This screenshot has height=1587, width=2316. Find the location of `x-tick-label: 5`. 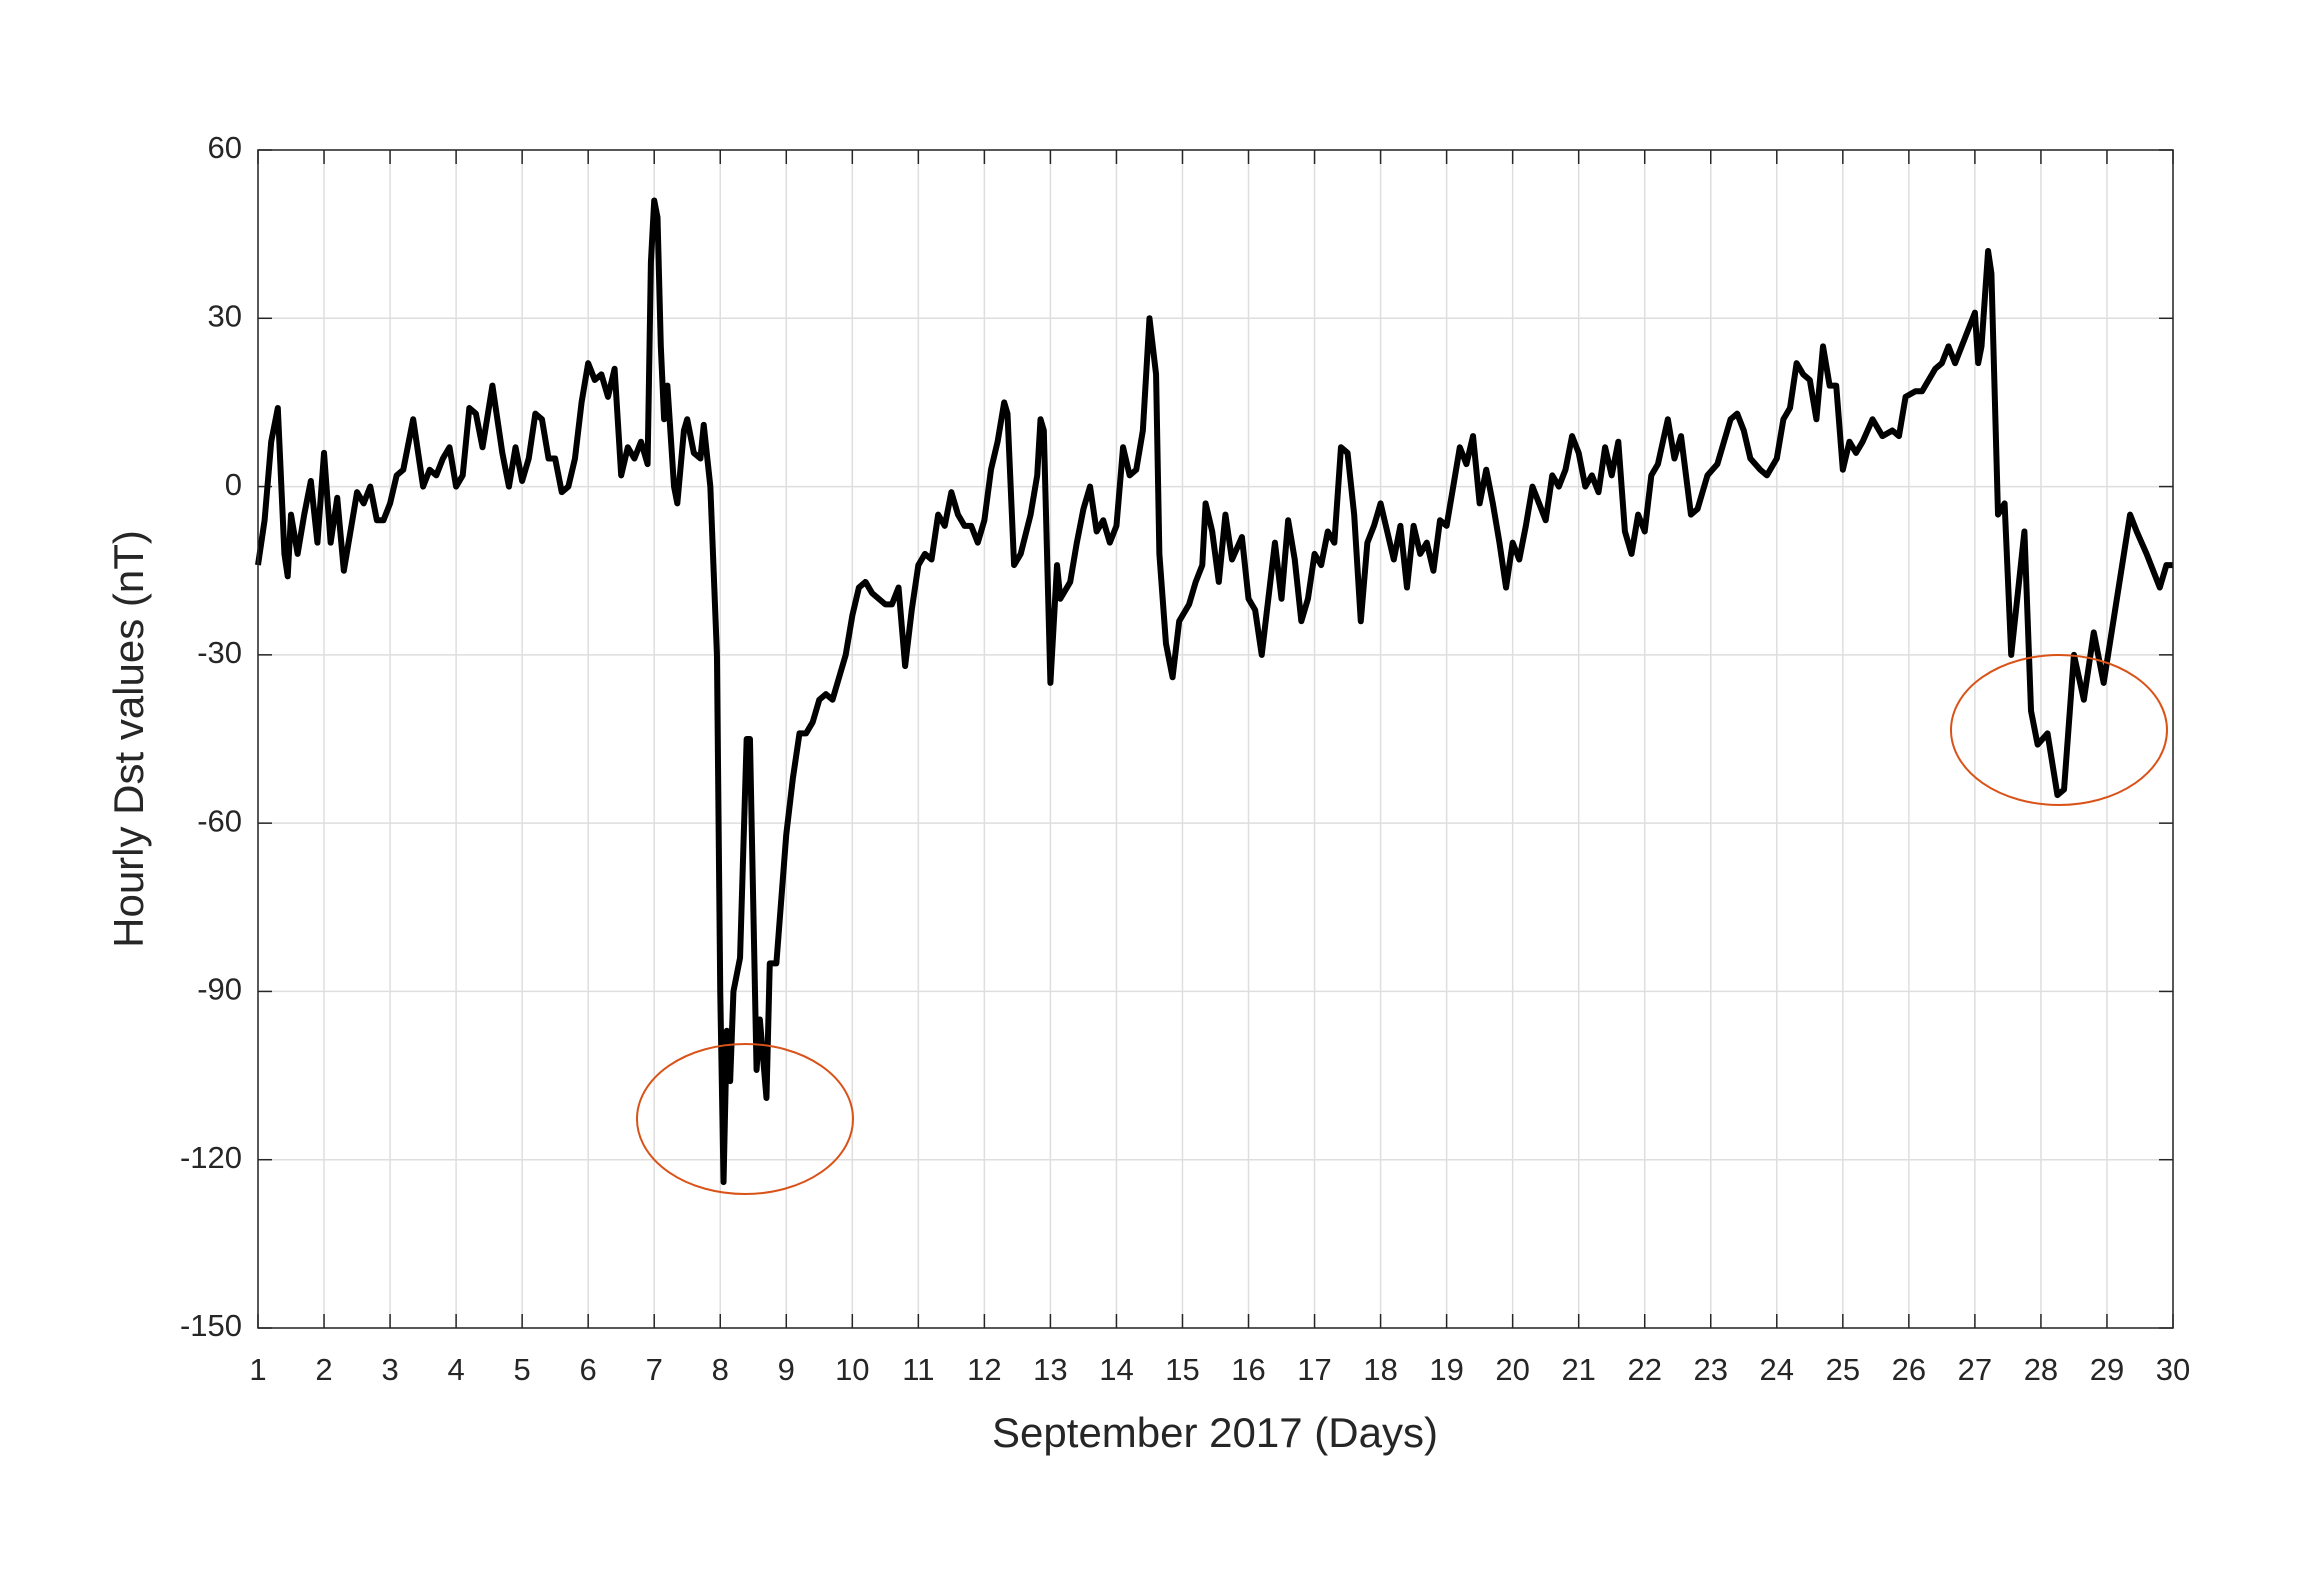

x-tick-label: 5 is located at coordinates (522, 1369).